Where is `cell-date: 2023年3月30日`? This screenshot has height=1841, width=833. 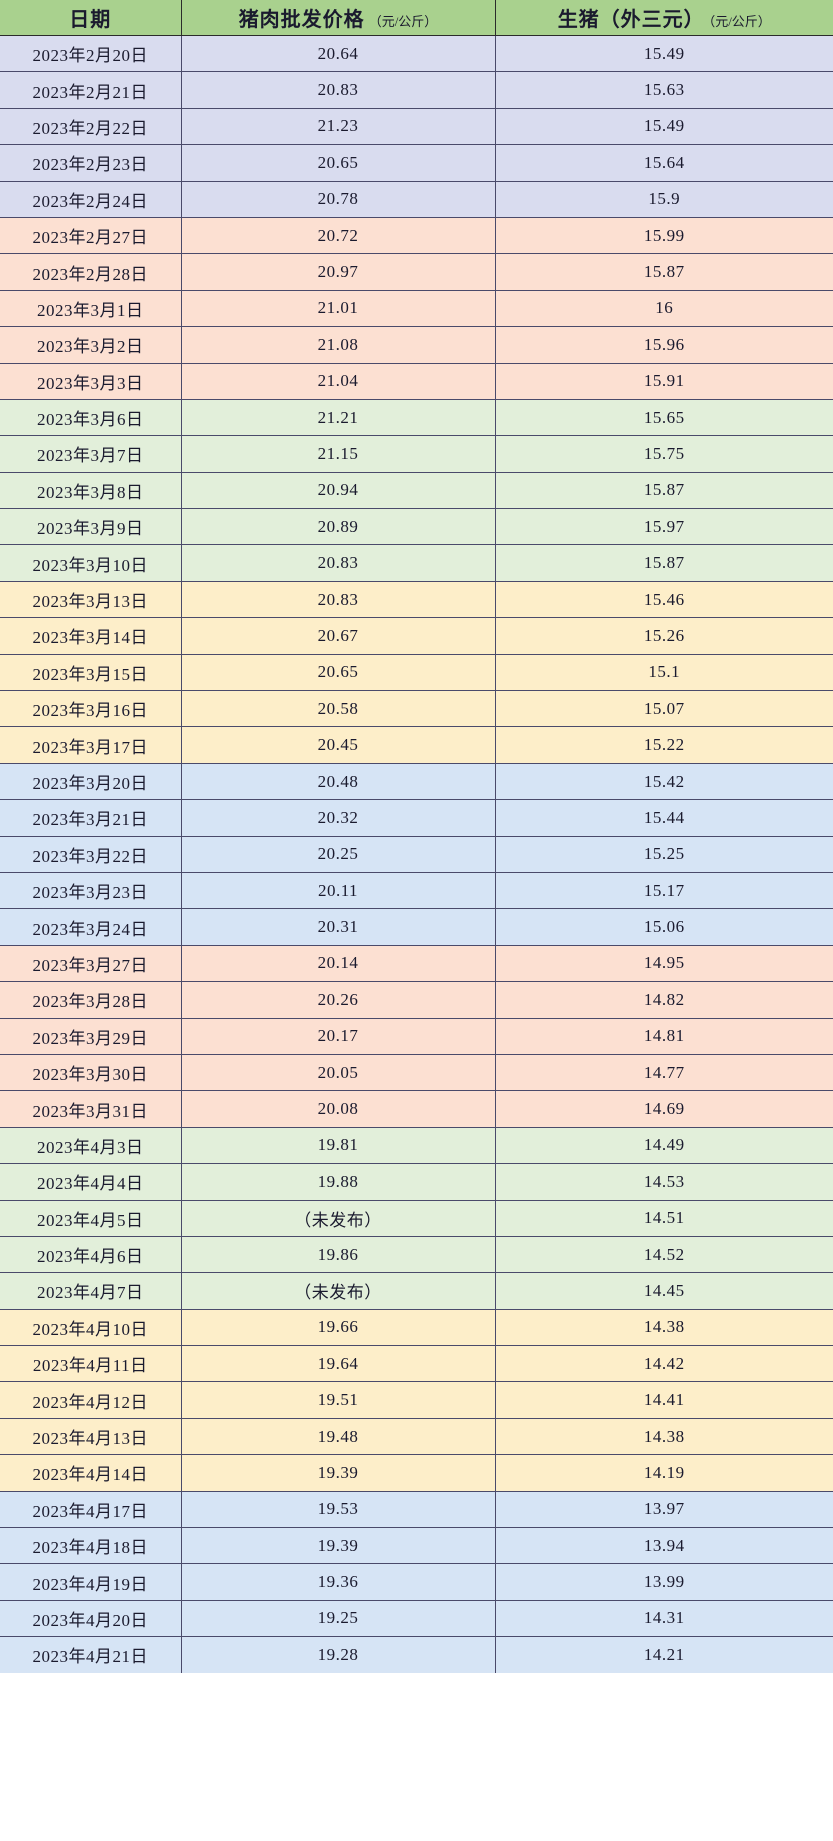
cell-date: 2023年3月30日 is located at coordinates (91, 1072).